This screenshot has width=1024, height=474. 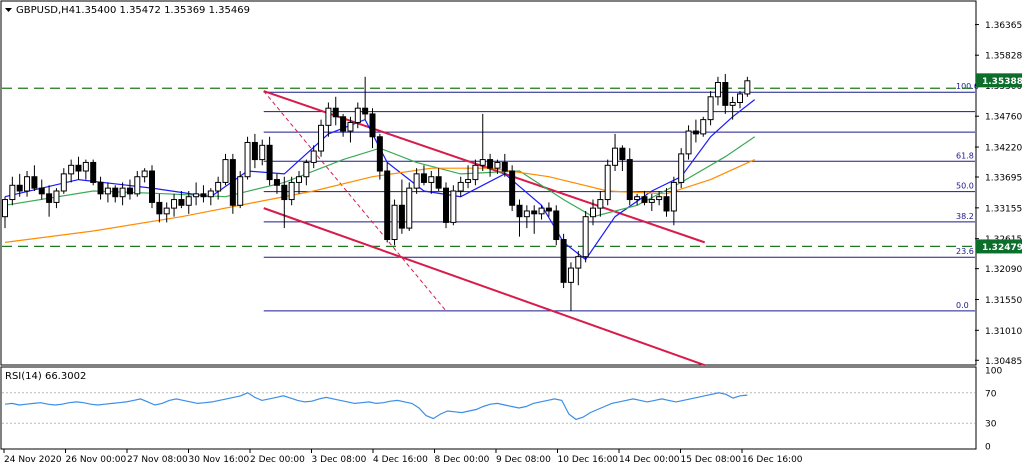 I want to click on price-tick-label: 1.35828, so click(x=1003, y=57).